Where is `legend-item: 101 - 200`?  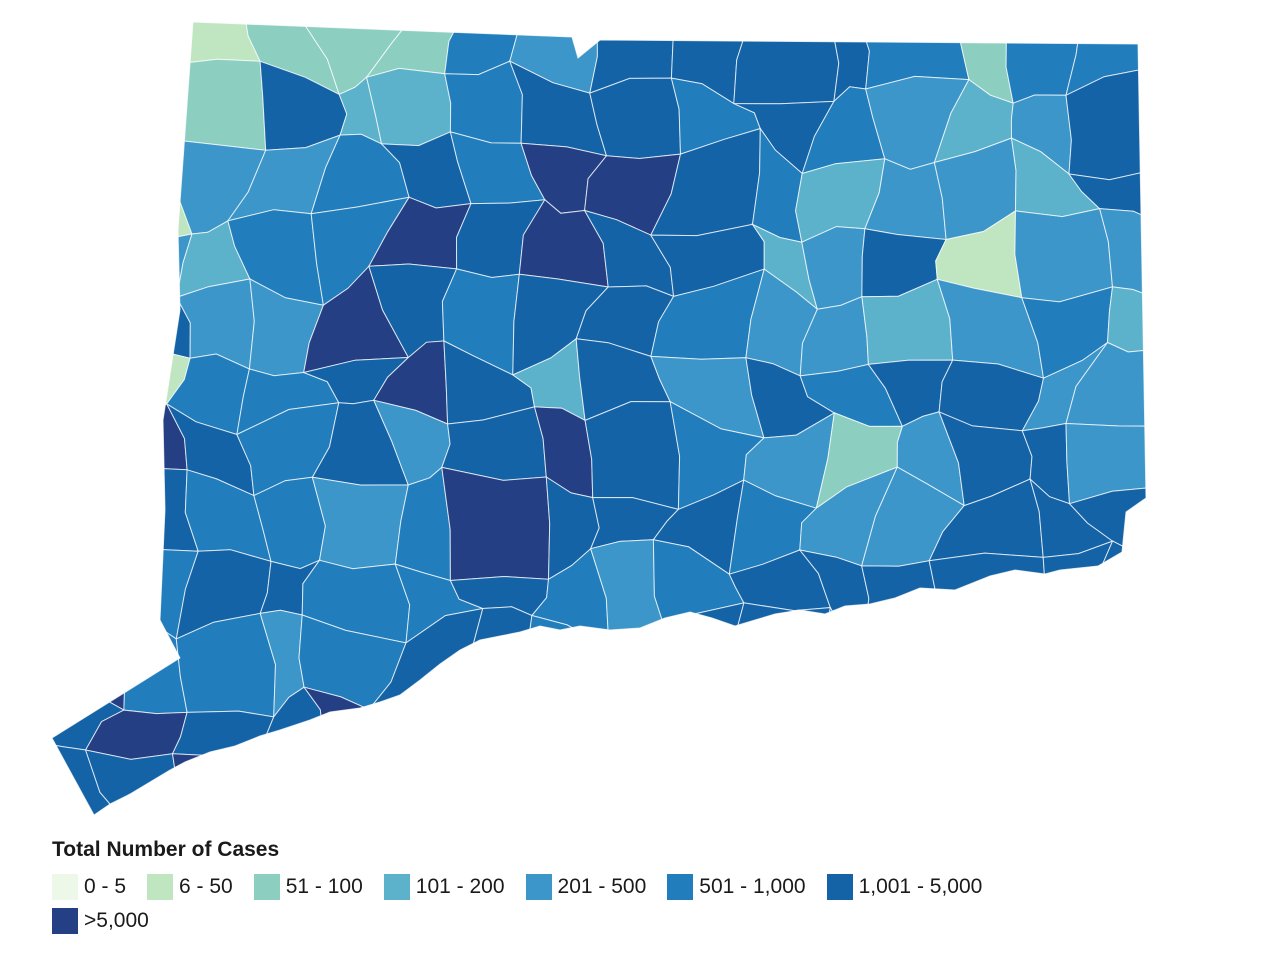
legend-item: 101 - 200 is located at coordinates (444, 887).